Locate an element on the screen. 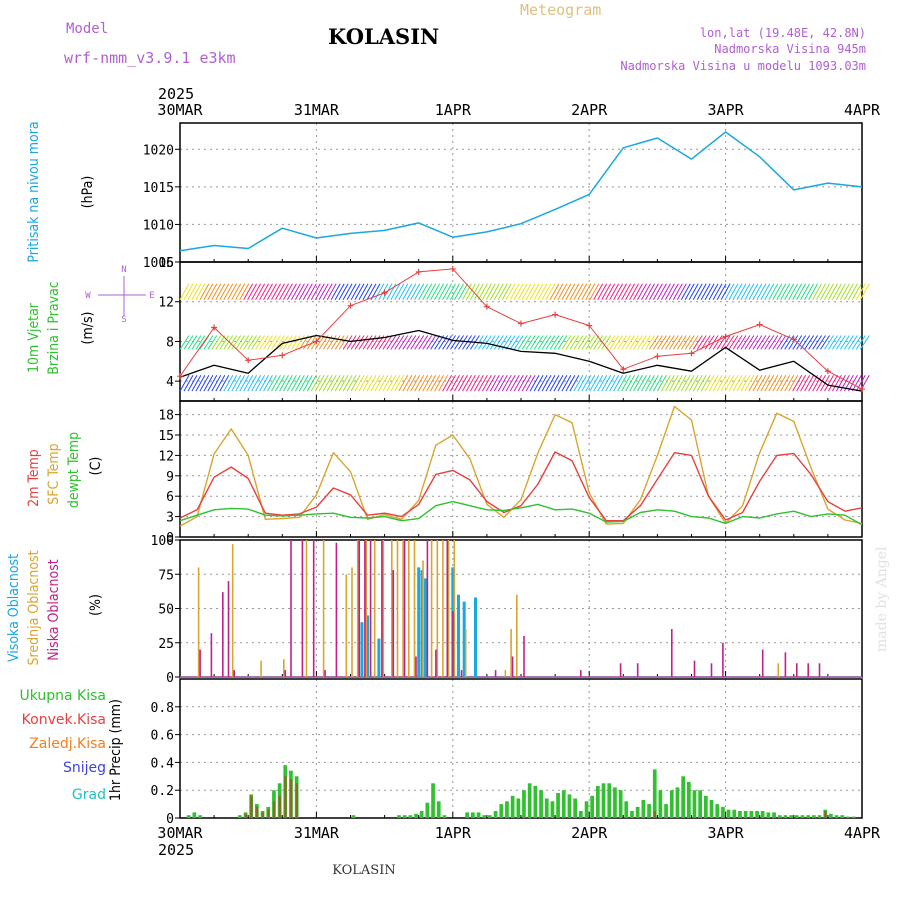 The height and width of the screenshot is (900, 900). cloud-label-high: Visoka Oblacnost is located at coordinates (14, 608).